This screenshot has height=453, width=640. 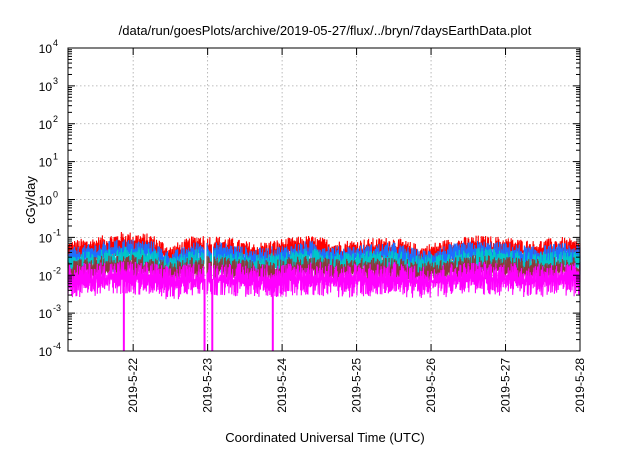 What do you see at coordinates (55, 157) in the screenshot?
I see `y-tick-label-exponent: 1` at bounding box center [55, 157].